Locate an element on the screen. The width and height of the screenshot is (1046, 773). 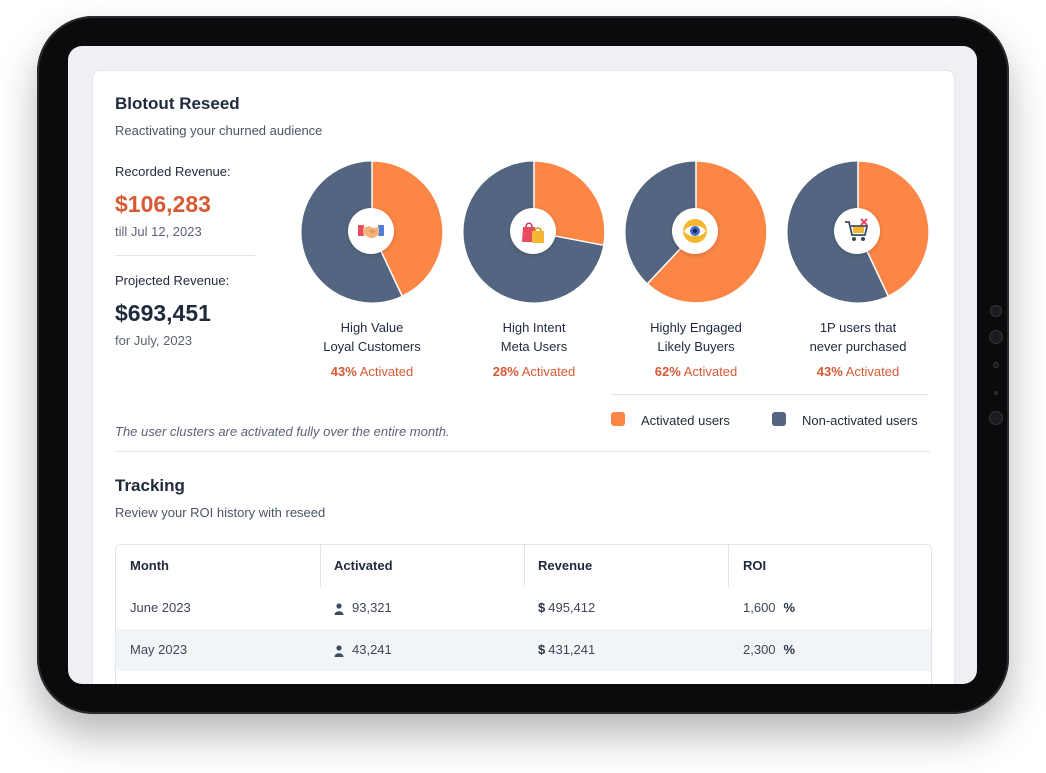
header-month: Month is located at coordinates (149, 565).